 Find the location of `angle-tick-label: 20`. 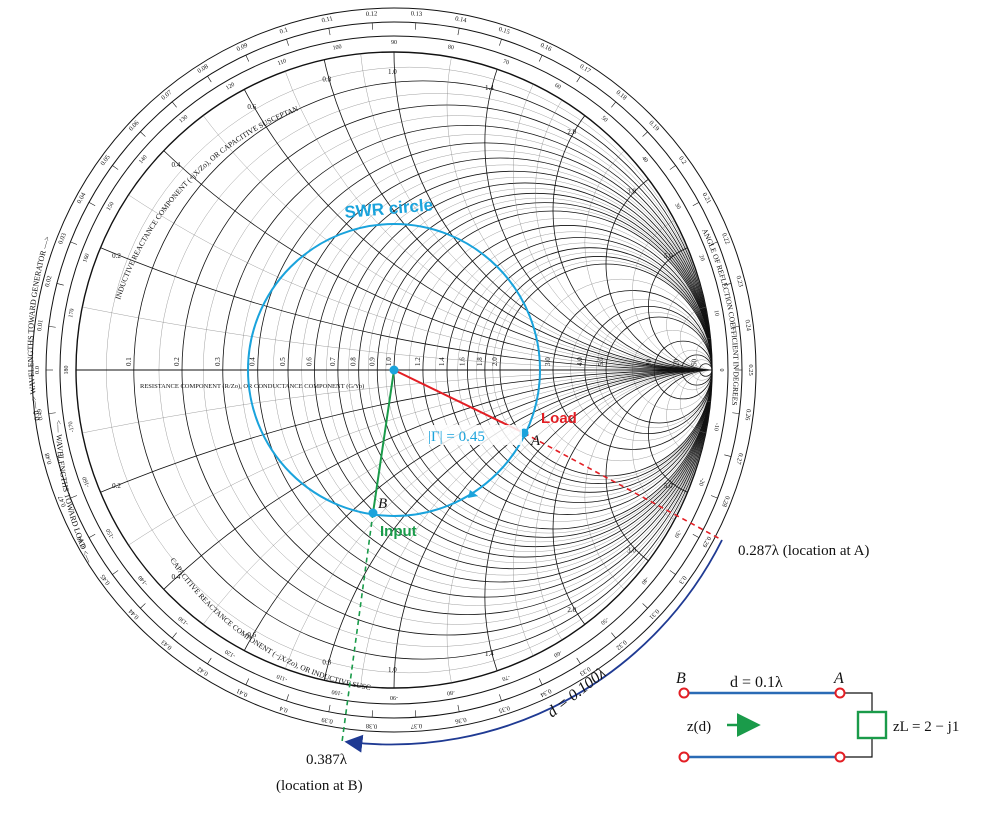

angle-tick-label: 20 is located at coordinates (701, 258).